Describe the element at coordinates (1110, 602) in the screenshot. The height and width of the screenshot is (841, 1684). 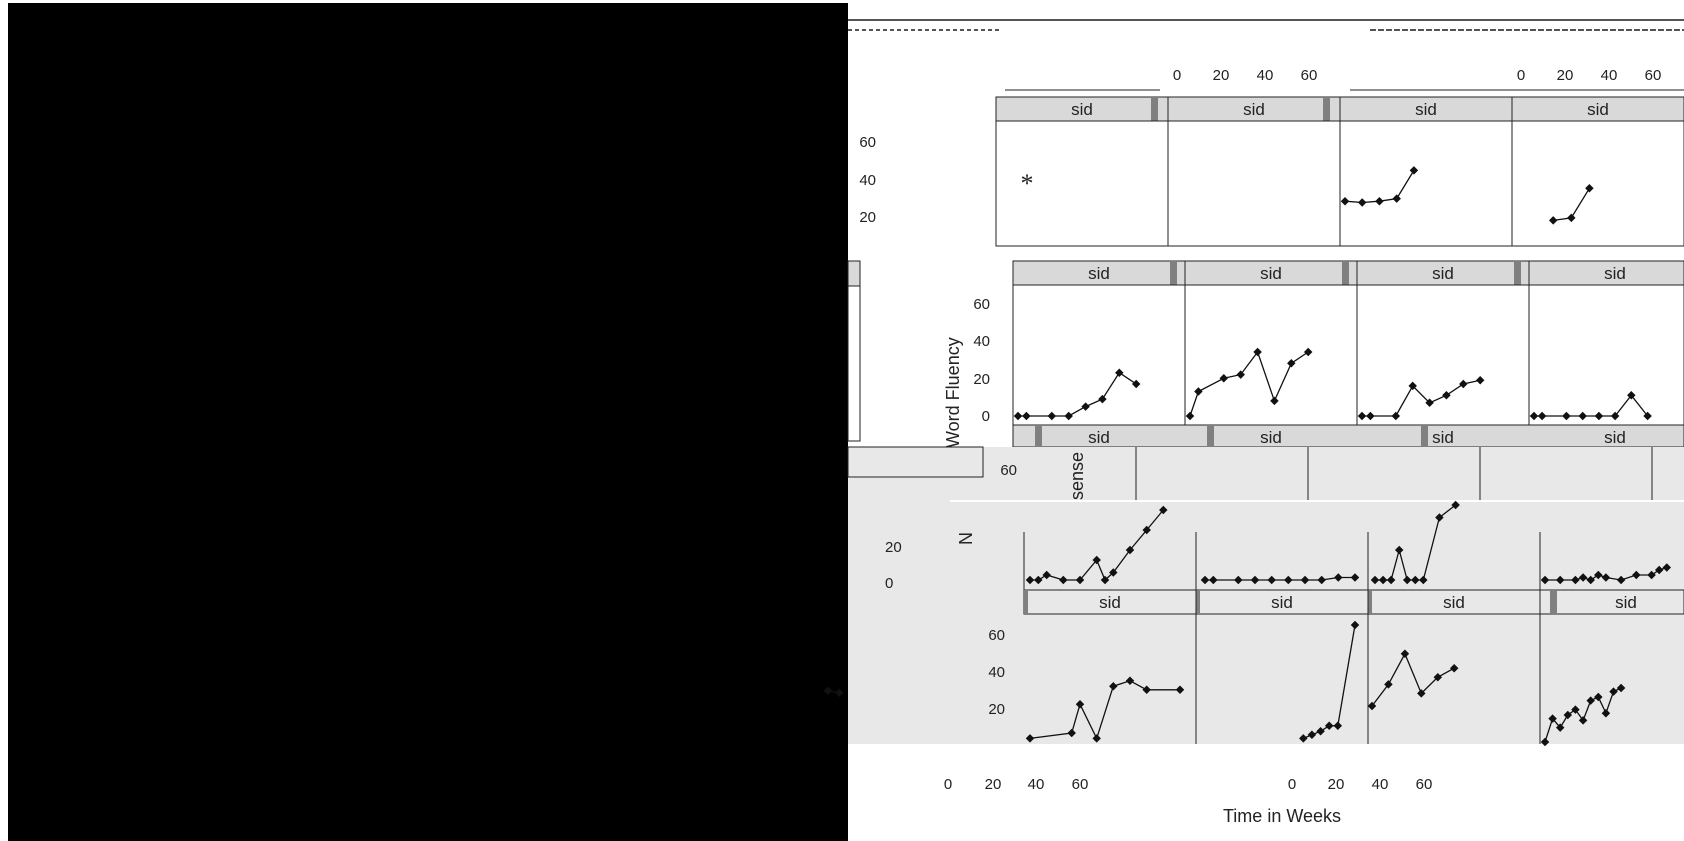
I see `strip-bottom-1: sid` at that location.